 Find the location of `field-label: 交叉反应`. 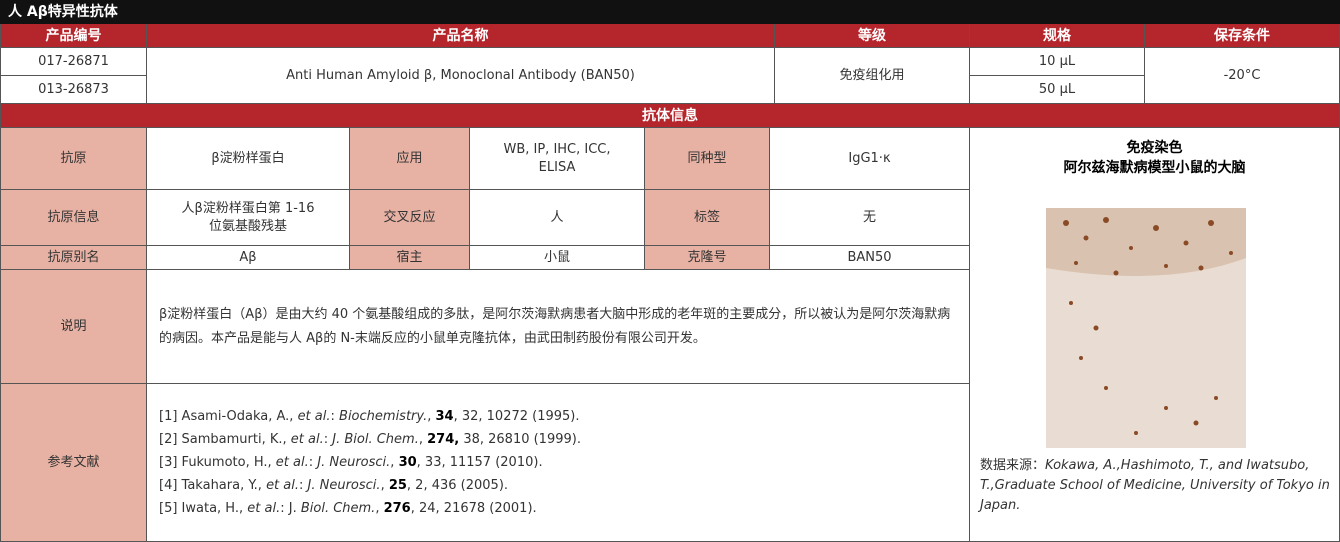

field-label: 交叉反应 is located at coordinates (410, 218).